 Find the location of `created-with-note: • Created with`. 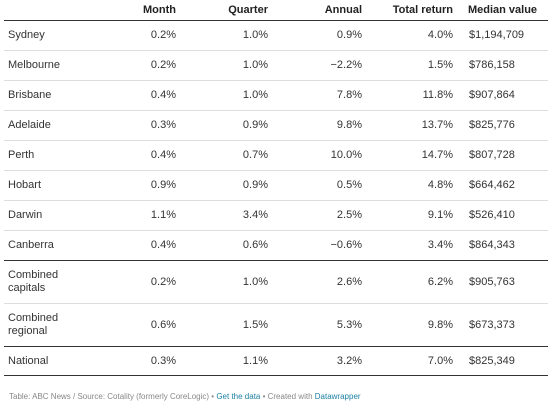

created-with-note: • Created with is located at coordinates (287, 396).